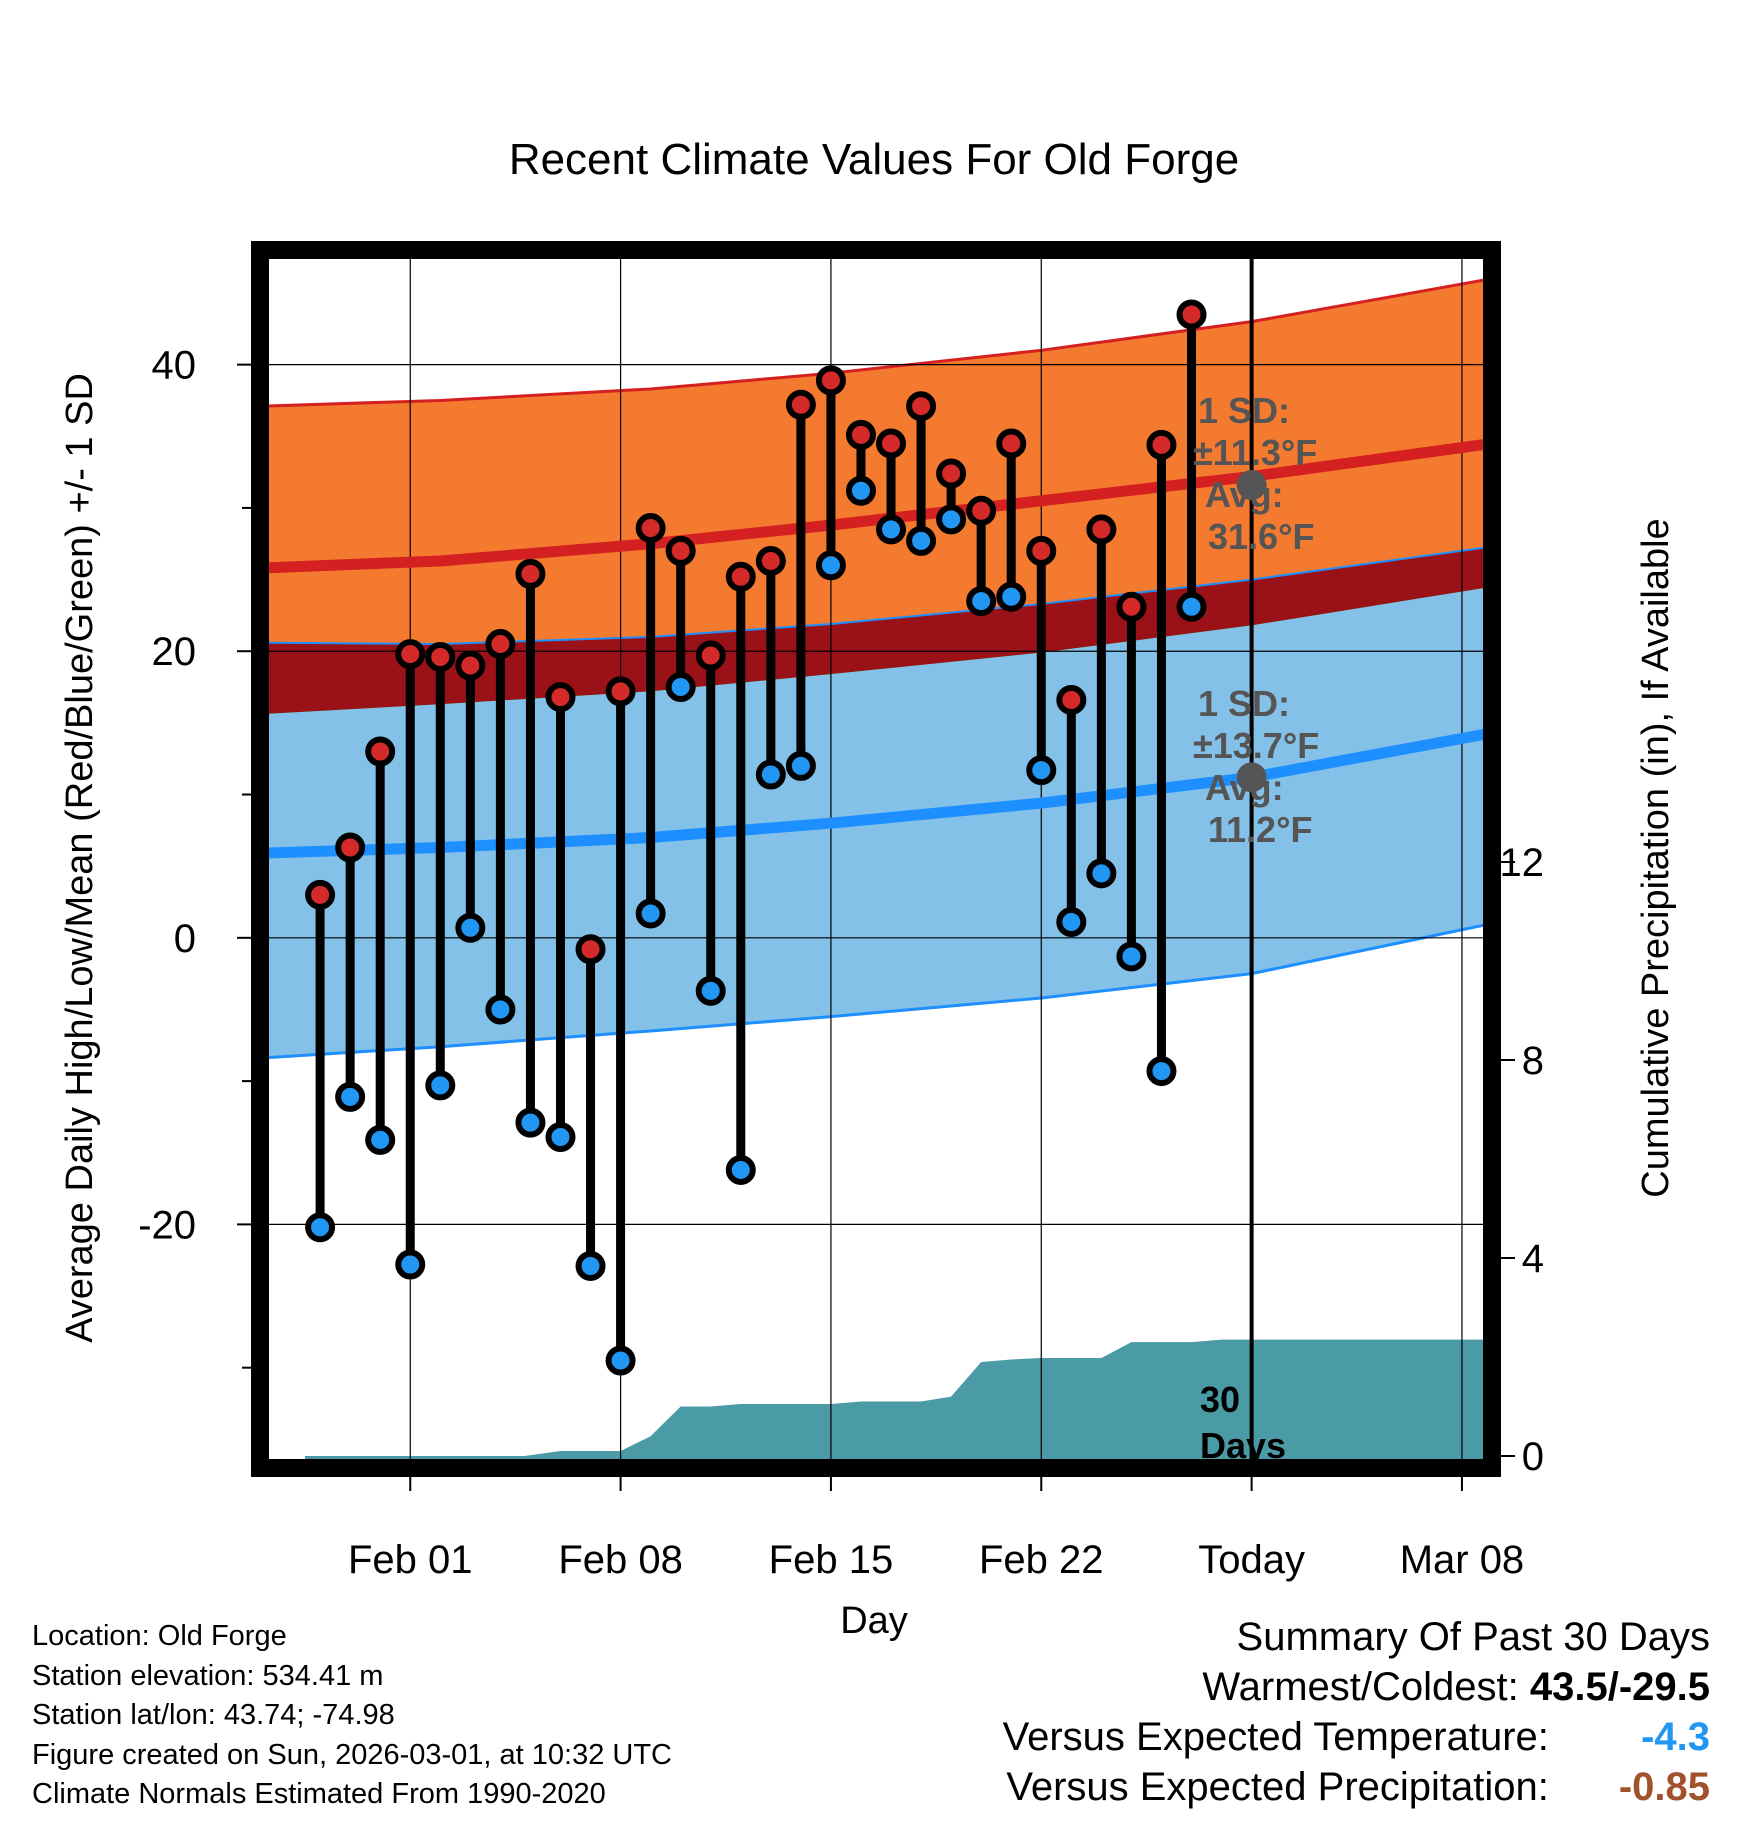 This screenshot has height=1828, width=1748. What do you see at coordinates (174, 652) in the screenshot?
I see `y-tick-label: 20` at bounding box center [174, 652].